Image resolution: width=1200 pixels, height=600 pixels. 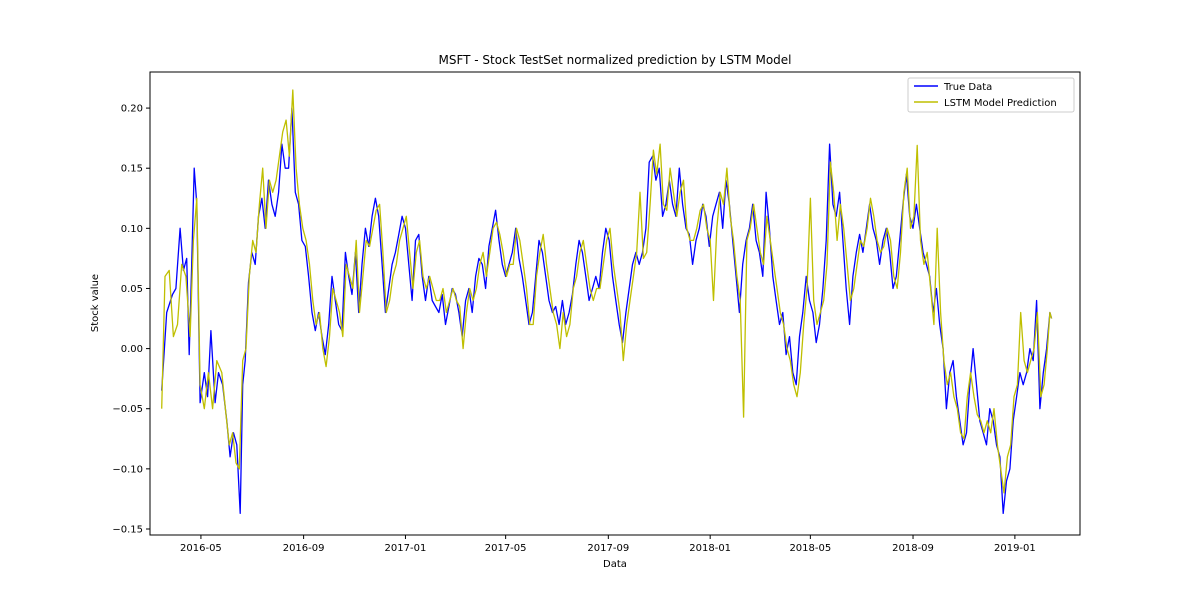 What do you see at coordinates (406, 548) in the screenshot?
I see `x-tick-label: 2017-01` at bounding box center [406, 548].